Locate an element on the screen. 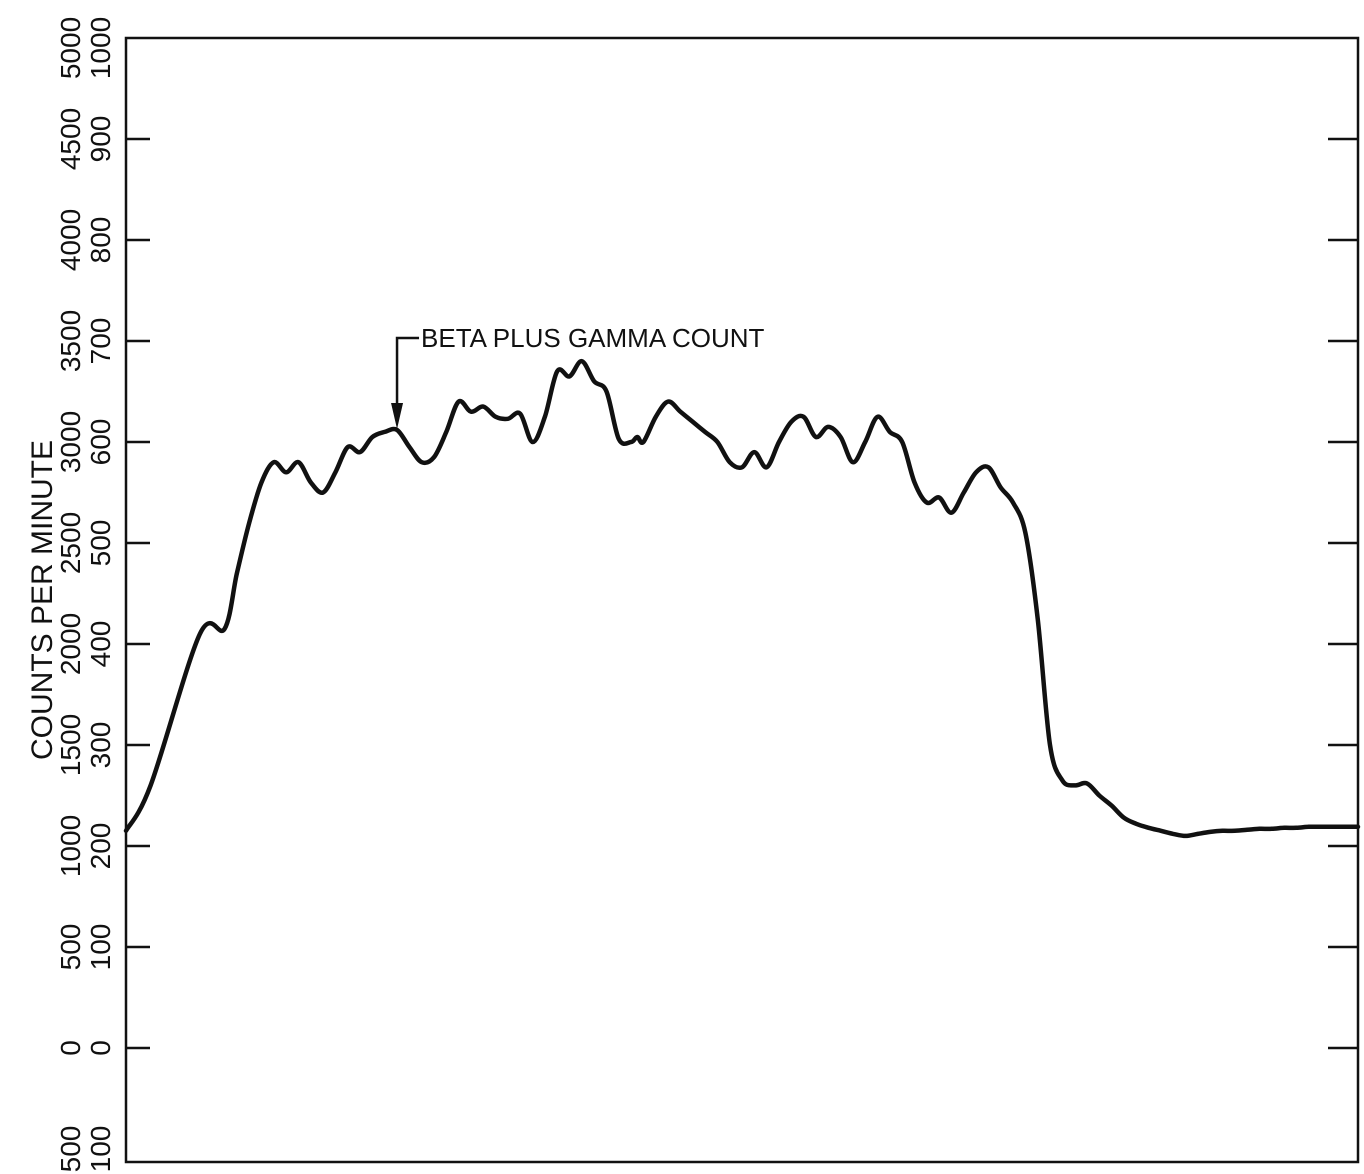 The height and width of the screenshot is (1174, 1364). y-tick-label-outer: 1000 is located at coordinates (70, 846).